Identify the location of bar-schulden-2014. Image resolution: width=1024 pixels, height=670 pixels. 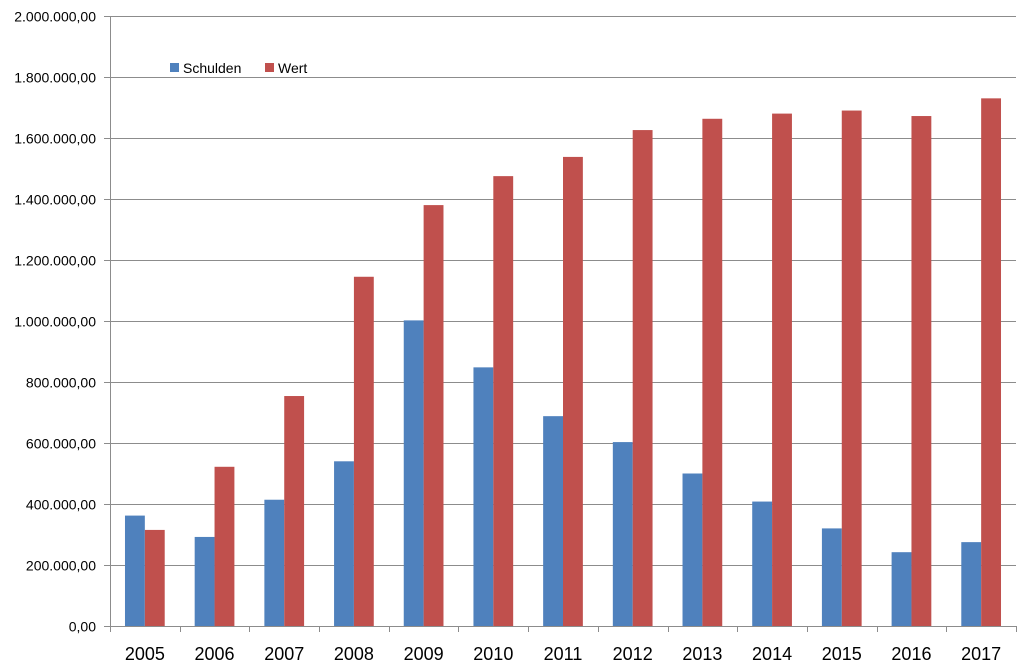
(762, 563).